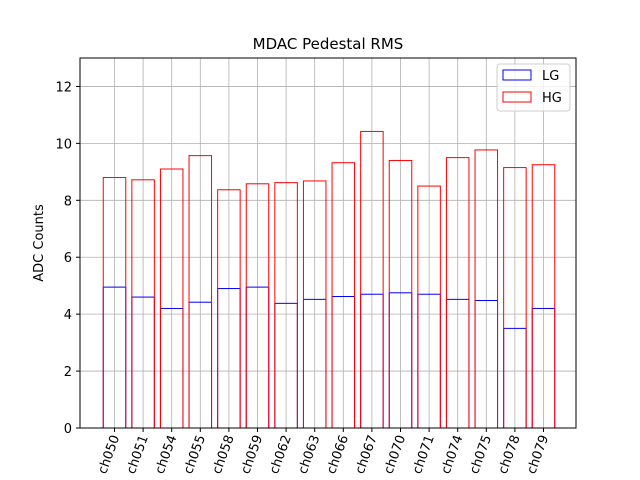 The height and width of the screenshot is (480, 640). Describe the element at coordinates (68, 429) in the screenshot. I see `y-tick-label: 0` at that location.